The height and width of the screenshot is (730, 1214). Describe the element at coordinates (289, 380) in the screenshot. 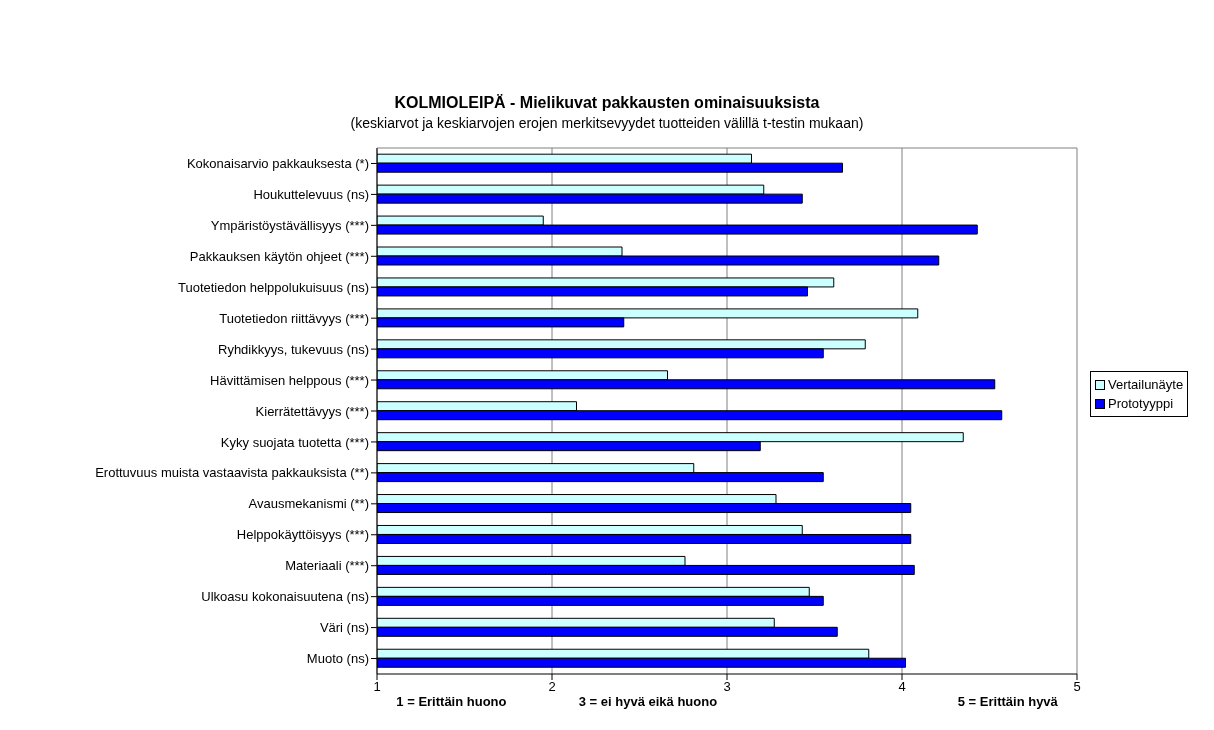

I see `y-tick-label: Hävittämisen helppous (***)` at that location.